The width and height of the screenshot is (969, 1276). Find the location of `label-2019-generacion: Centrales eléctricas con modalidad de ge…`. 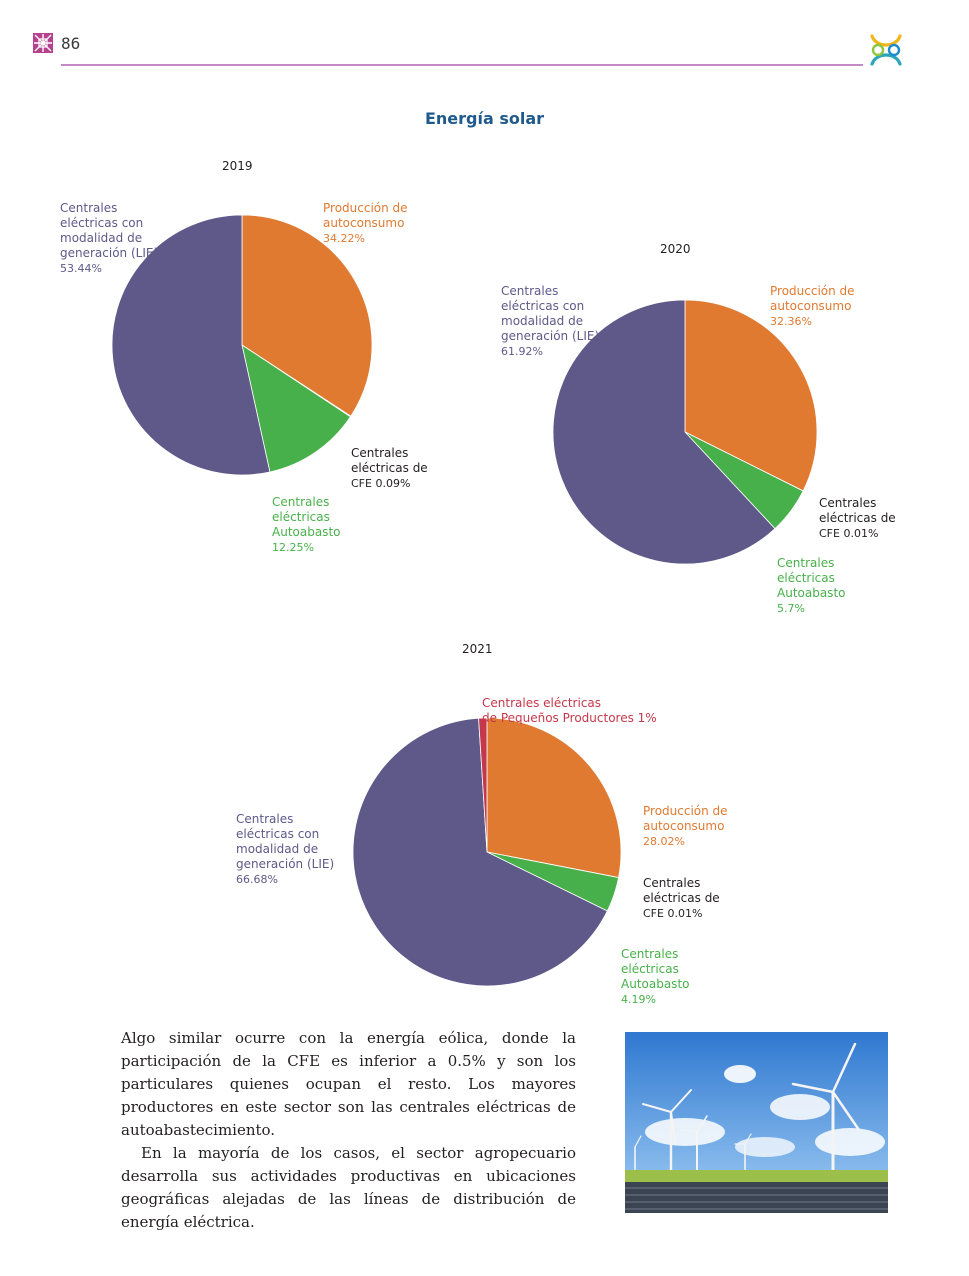

label-2019-generacion: Centrales eléctricas con modalidad de ge… is located at coordinates (109, 238).